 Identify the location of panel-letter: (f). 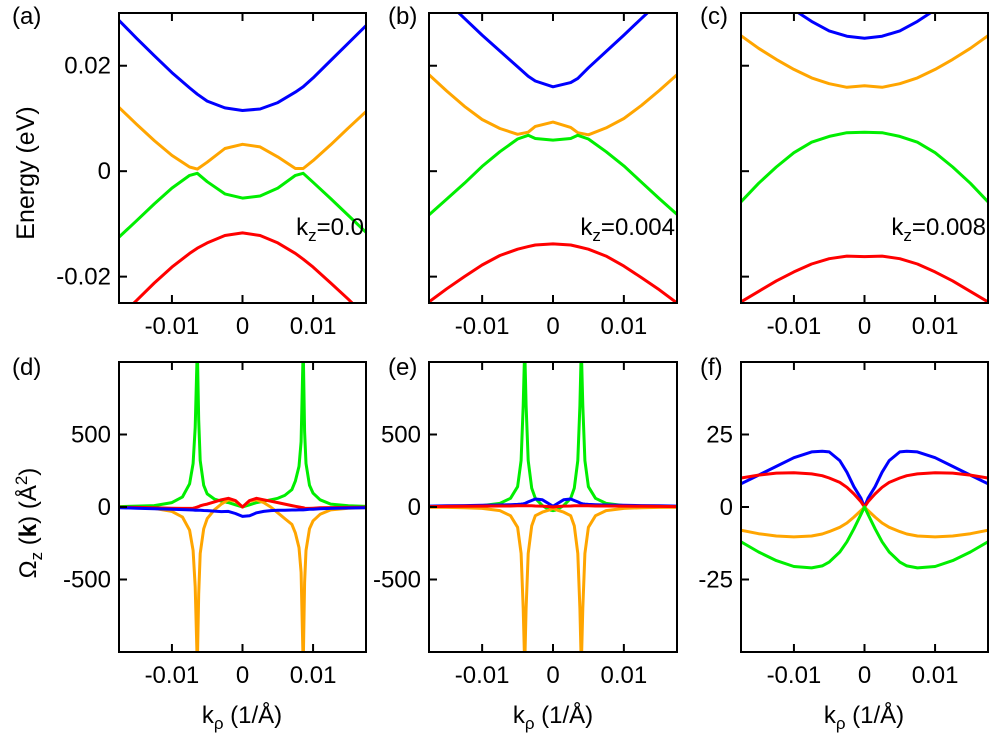
(711, 367).